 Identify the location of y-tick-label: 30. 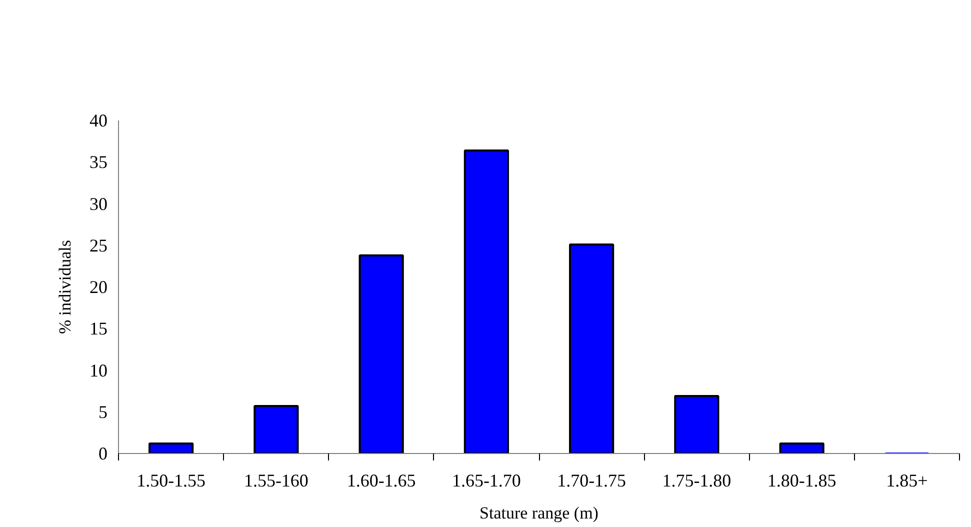
(99, 204).